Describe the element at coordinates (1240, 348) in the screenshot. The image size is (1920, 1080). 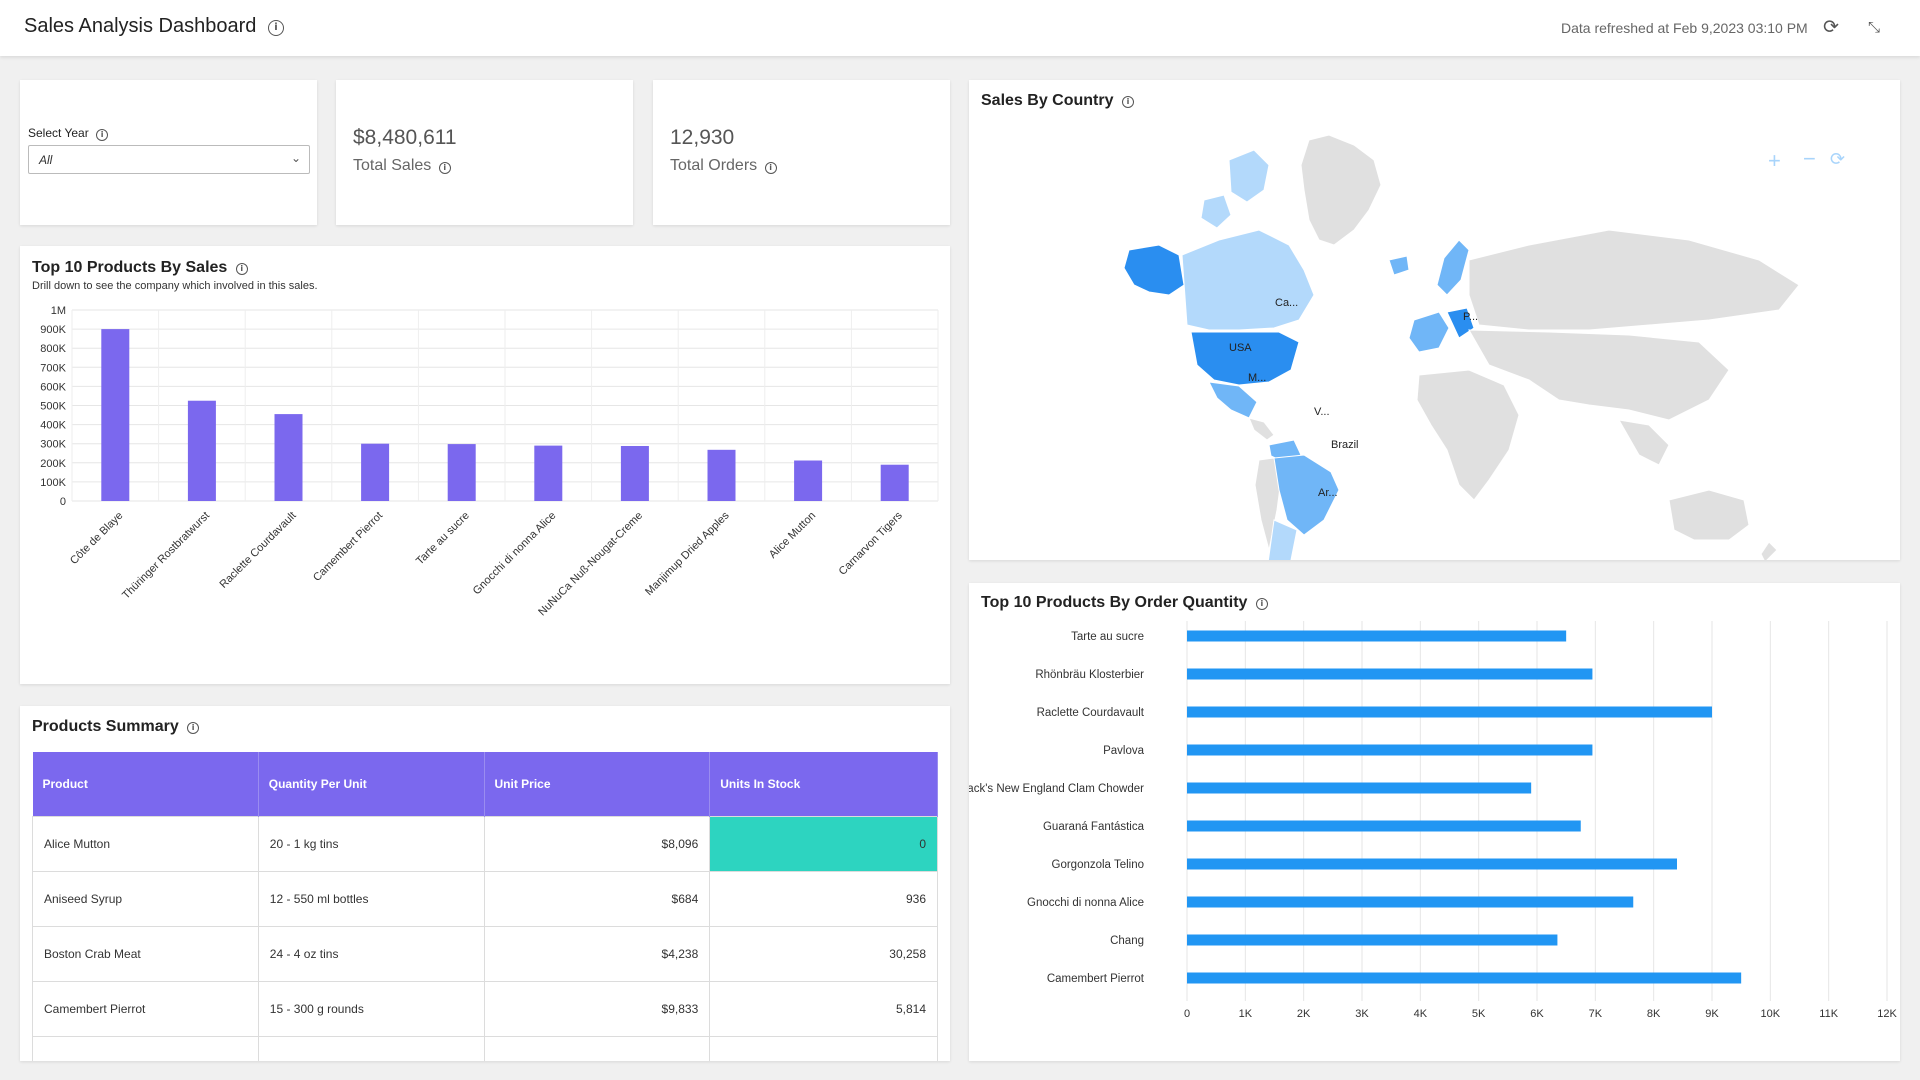
I see `map-label-usa: USA` at that location.